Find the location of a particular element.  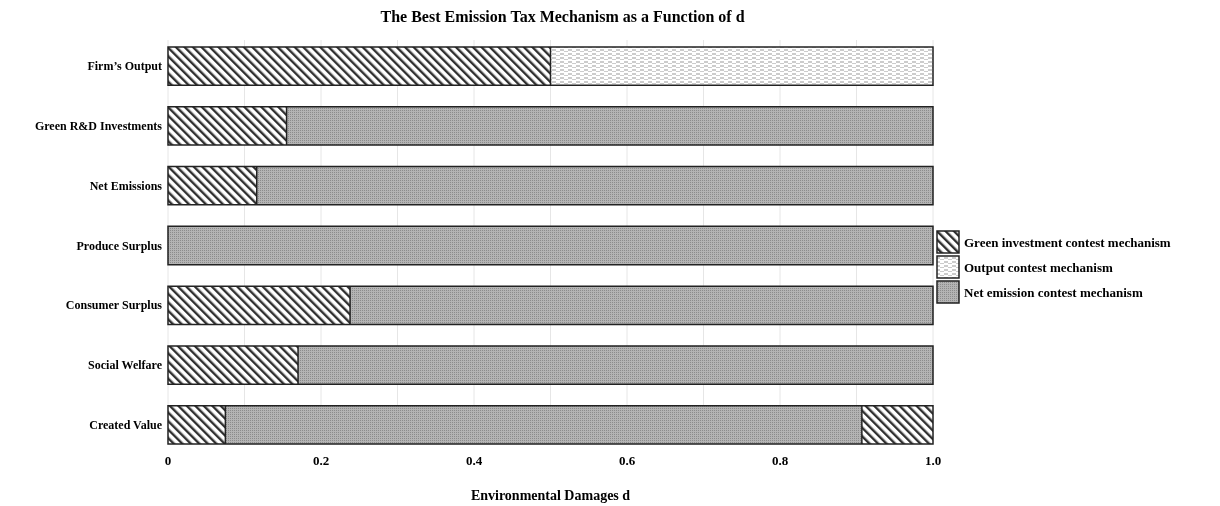

x-tick-label: 1.0 is located at coordinates (933, 460).